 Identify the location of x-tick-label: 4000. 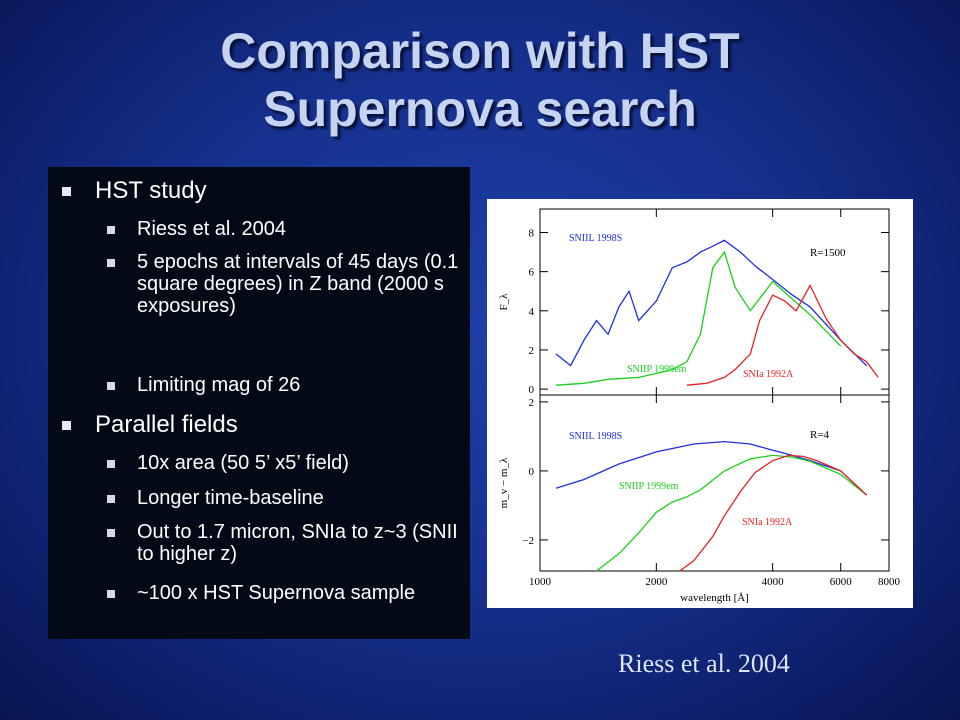
(773, 582).